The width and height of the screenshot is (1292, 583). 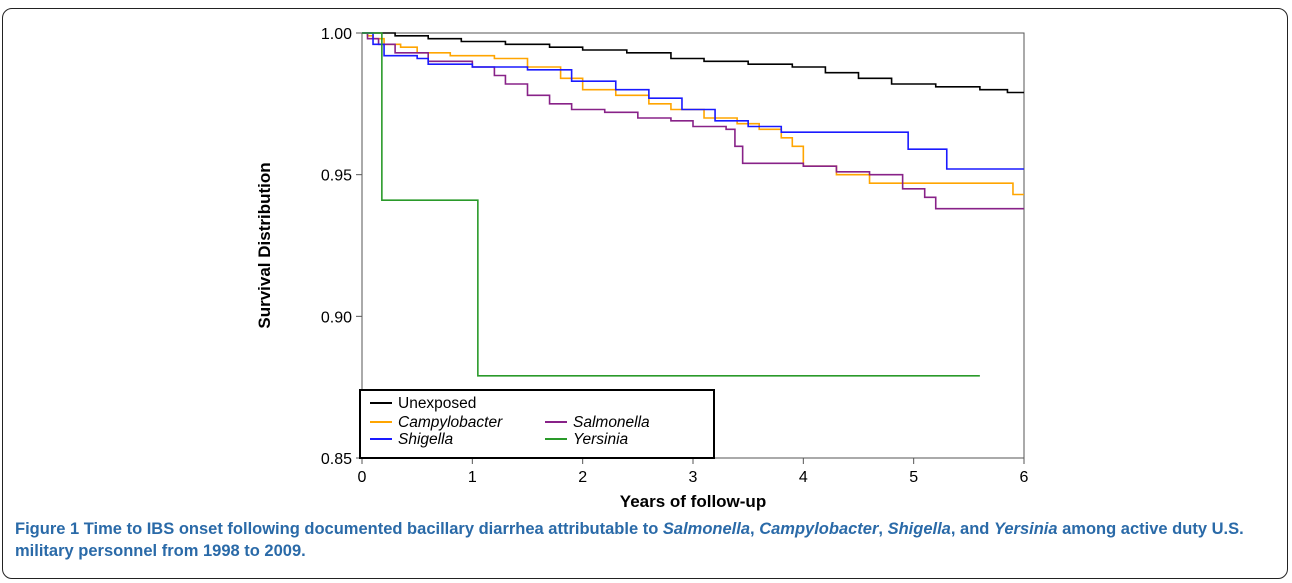 I want to click on legend-label: Salmonella, so click(x=611, y=422).